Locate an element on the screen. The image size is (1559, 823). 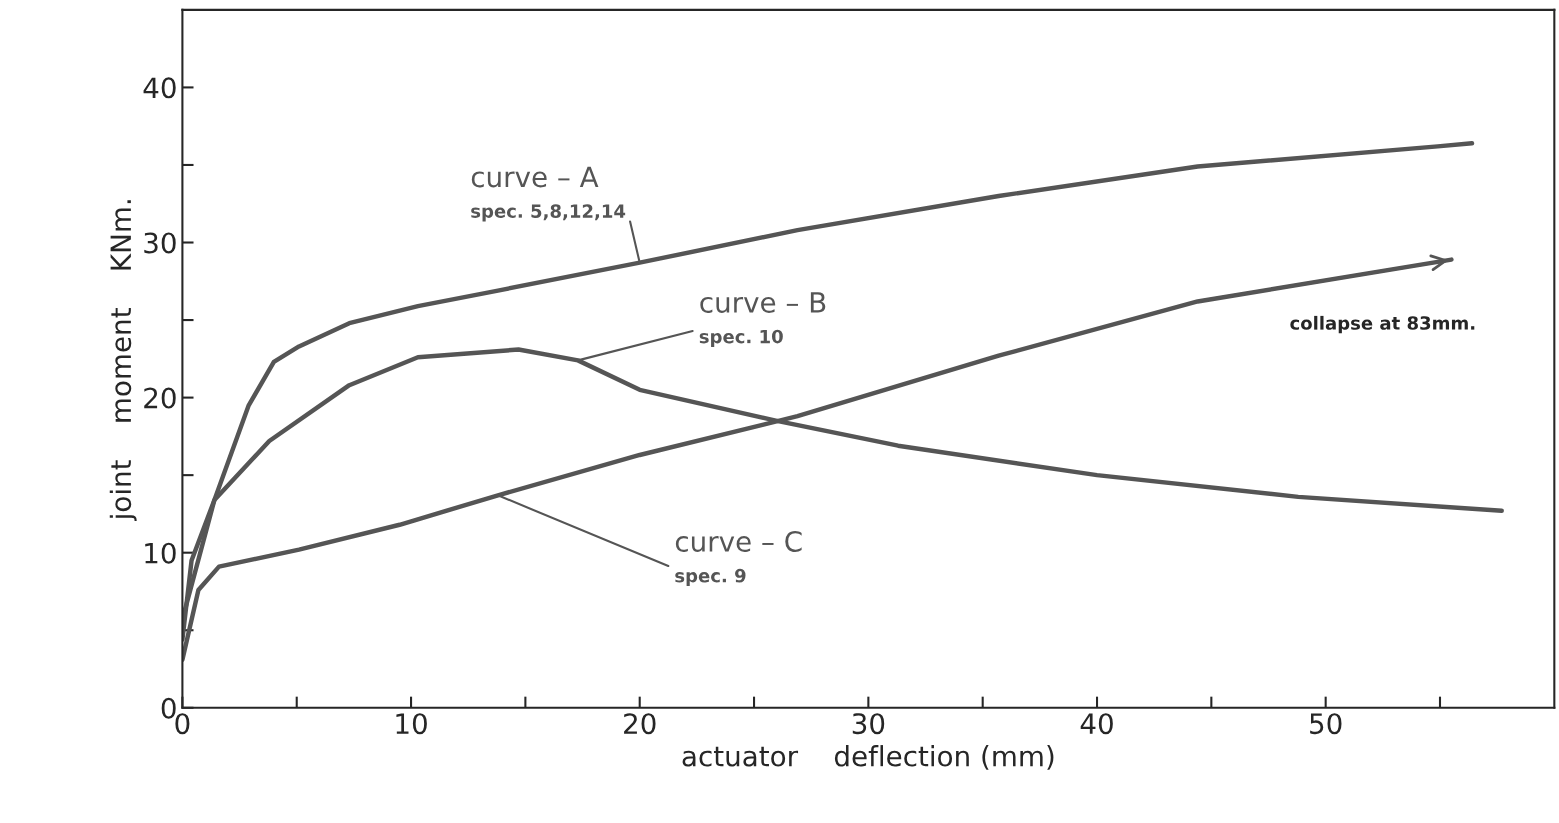
annotation: spec. 10 is located at coordinates (741, 338).